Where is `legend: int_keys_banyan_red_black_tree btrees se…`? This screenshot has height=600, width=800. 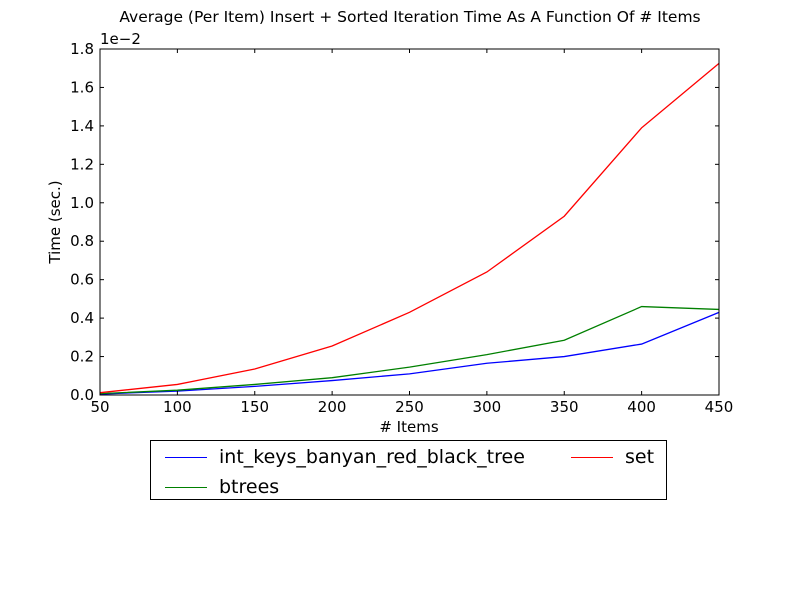
legend: int_keys_banyan_red_black_tree btrees se… is located at coordinates (408, 470).